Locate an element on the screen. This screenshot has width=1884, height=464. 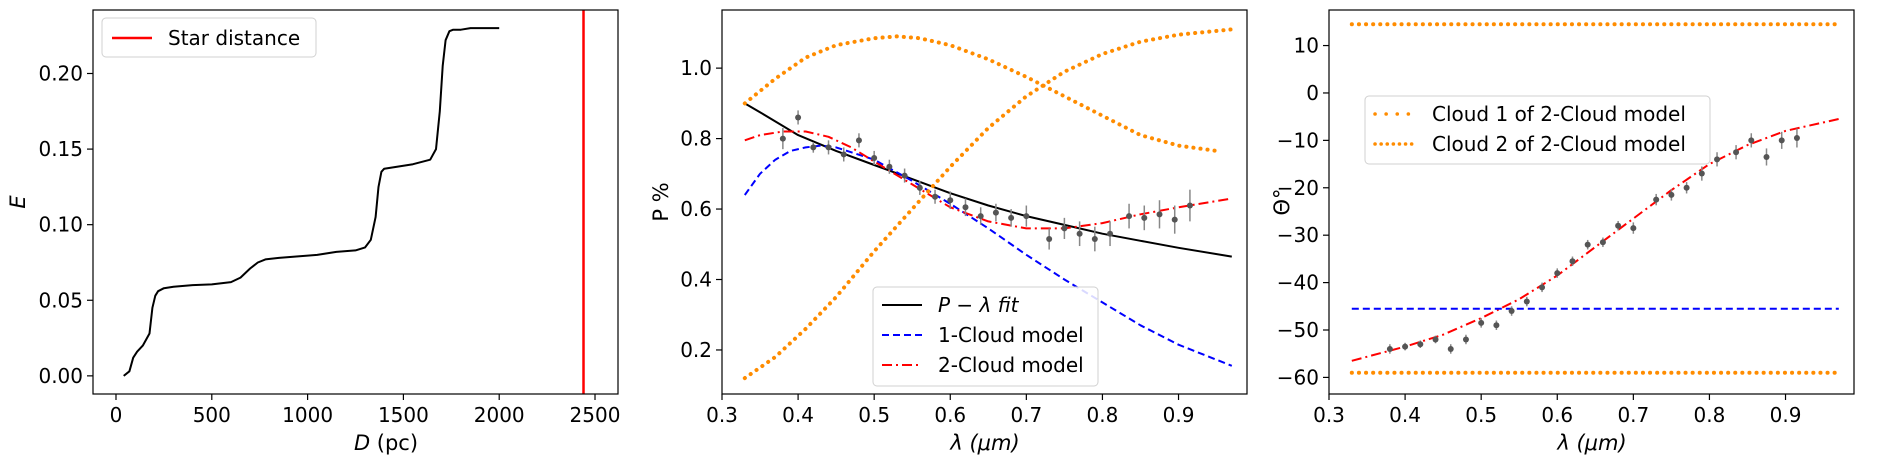
y-tick-label: −10 is located at coordinates (1298, 140).